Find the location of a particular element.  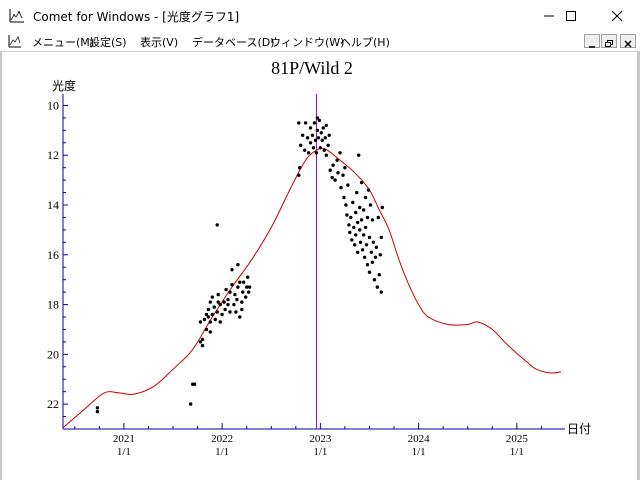

y-tick-label: 20 is located at coordinates (53, 354).